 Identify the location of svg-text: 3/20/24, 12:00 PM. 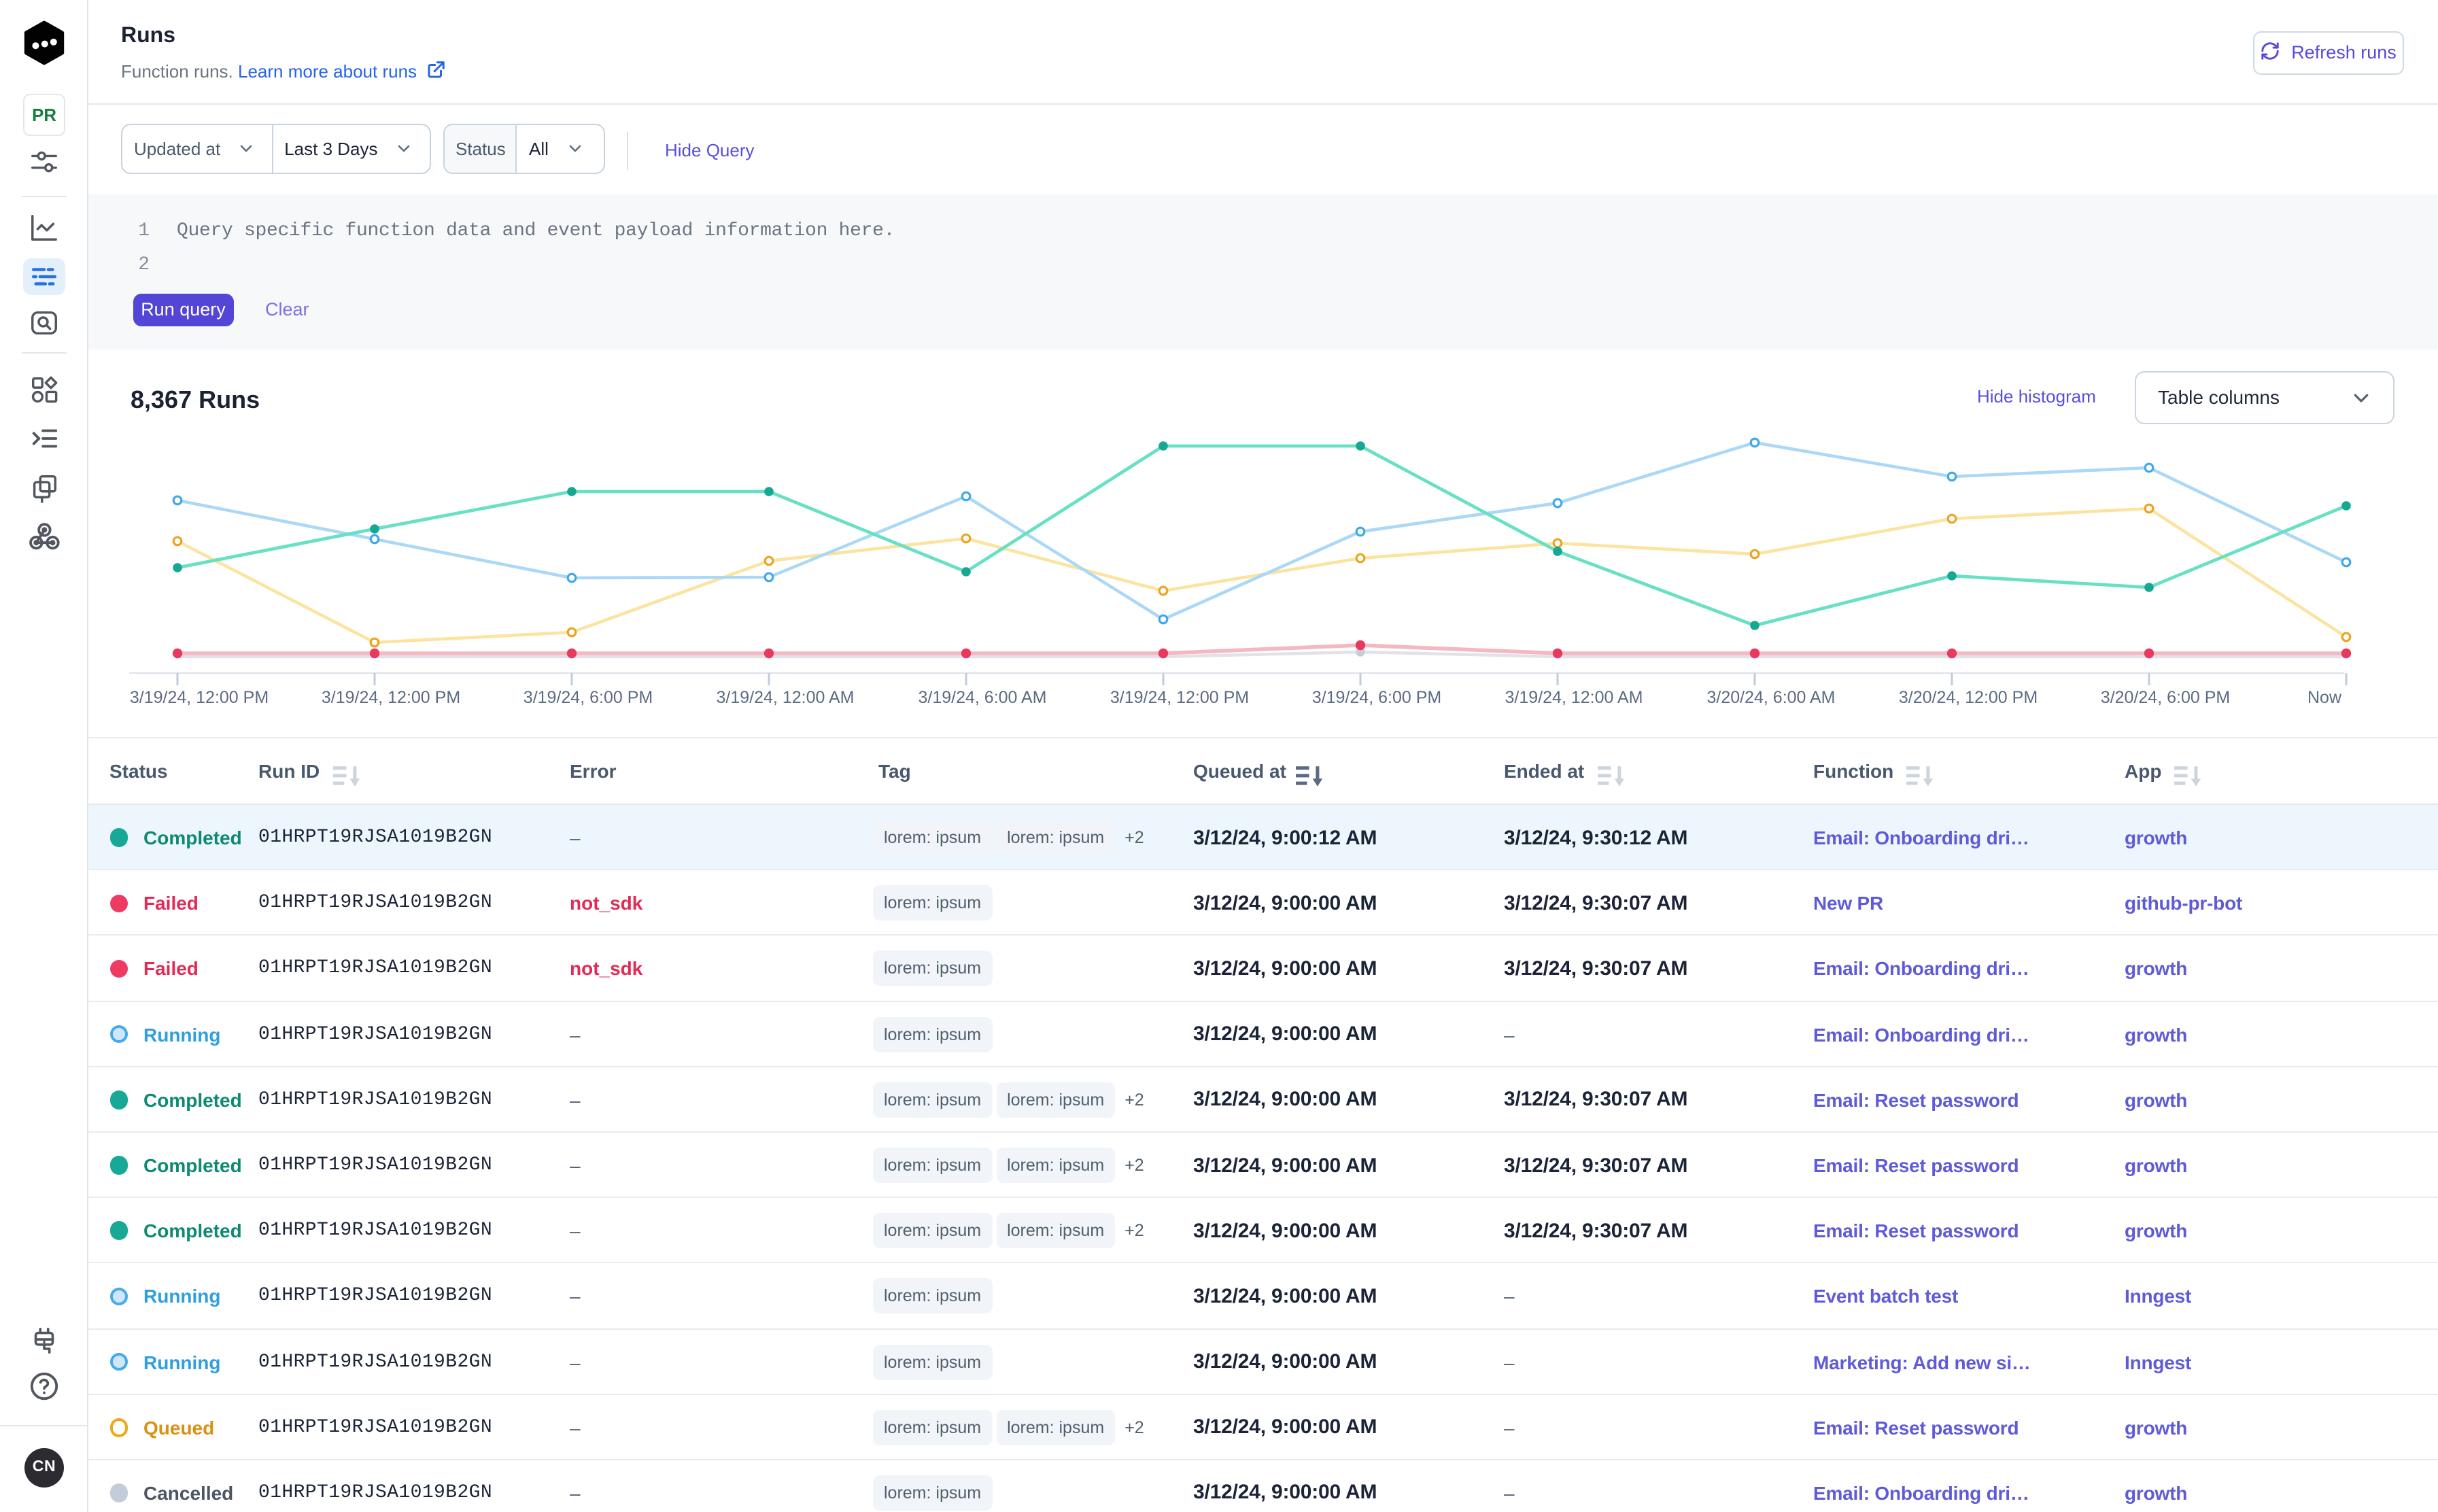
(1968, 697).